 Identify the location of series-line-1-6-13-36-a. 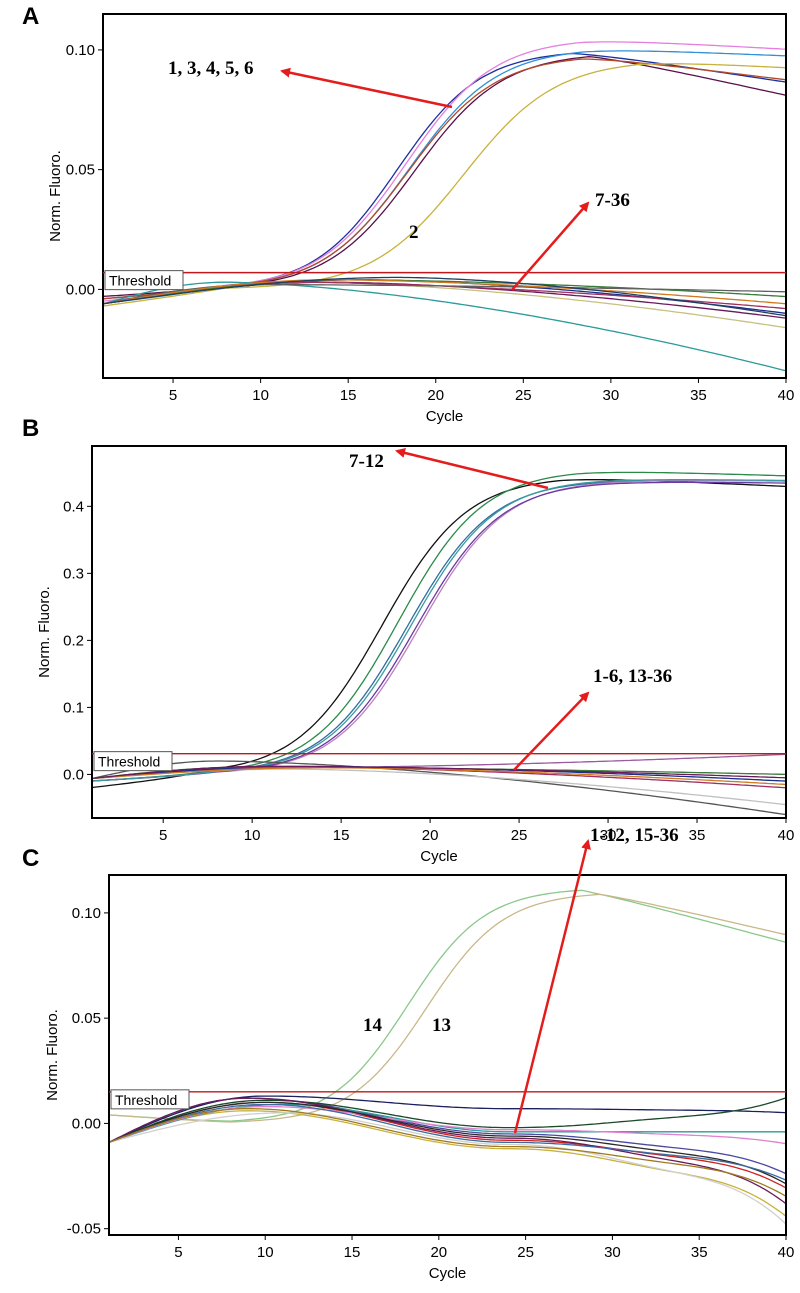
(439, 788).